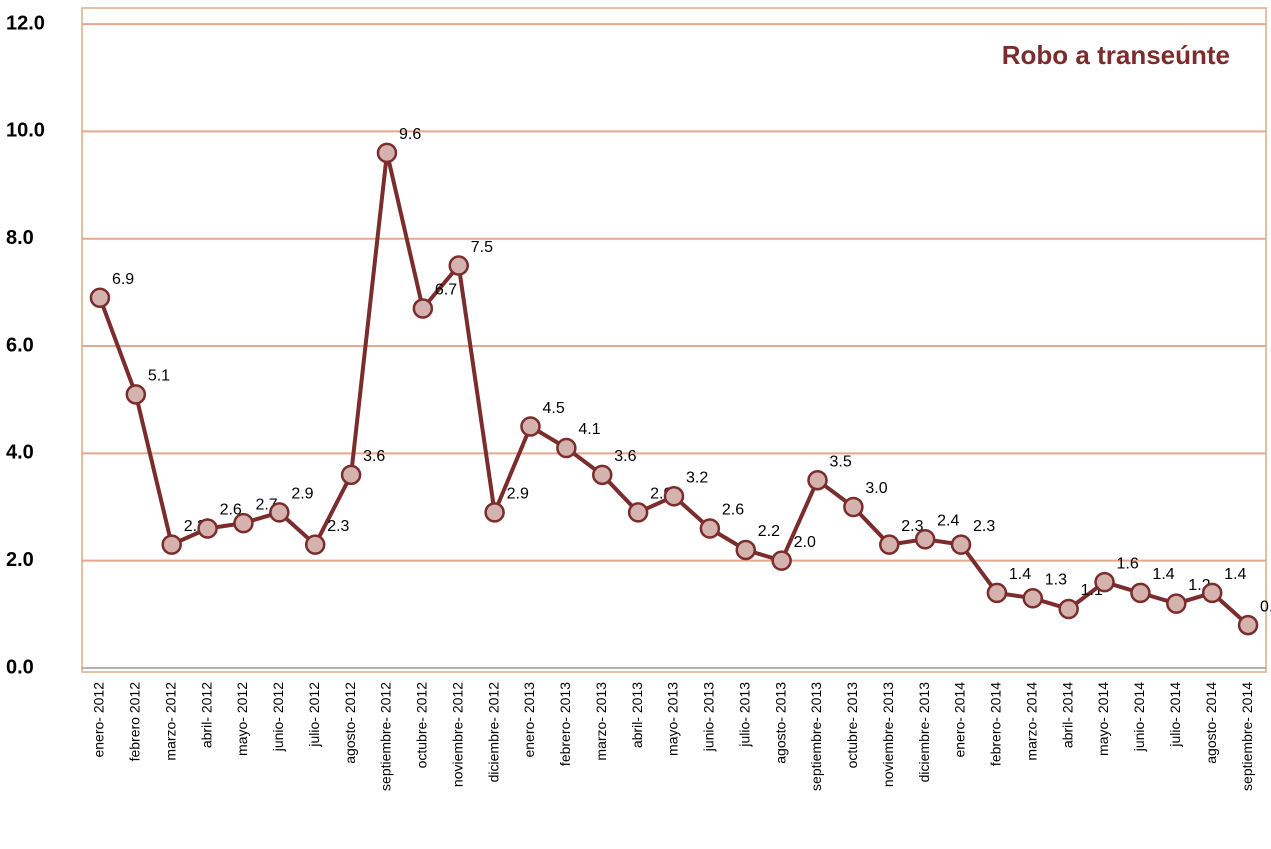  What do you see at coordinates (1265, 606) in the screenshot?
I see `data-label: 0.8` at bounding box center [1265, 606].